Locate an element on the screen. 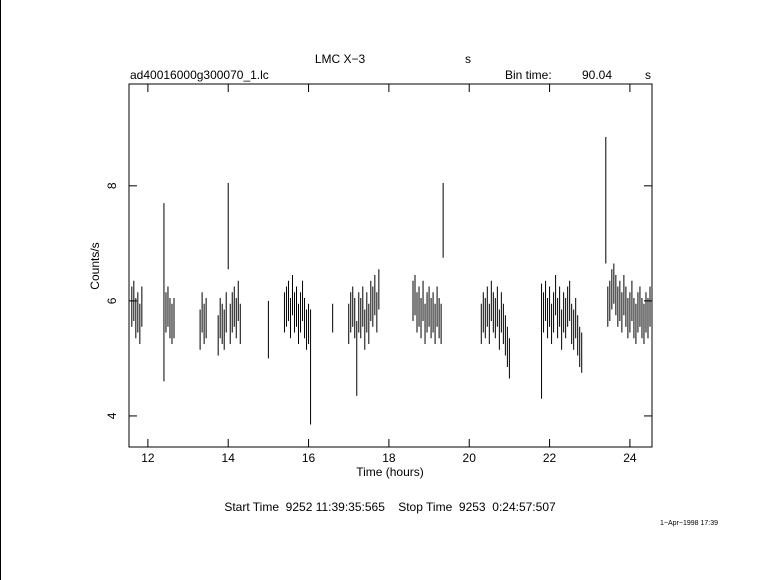 The height and width of the screenshot is (580, 781). bin-time: 90.04 is located at coordinates (597, 75).